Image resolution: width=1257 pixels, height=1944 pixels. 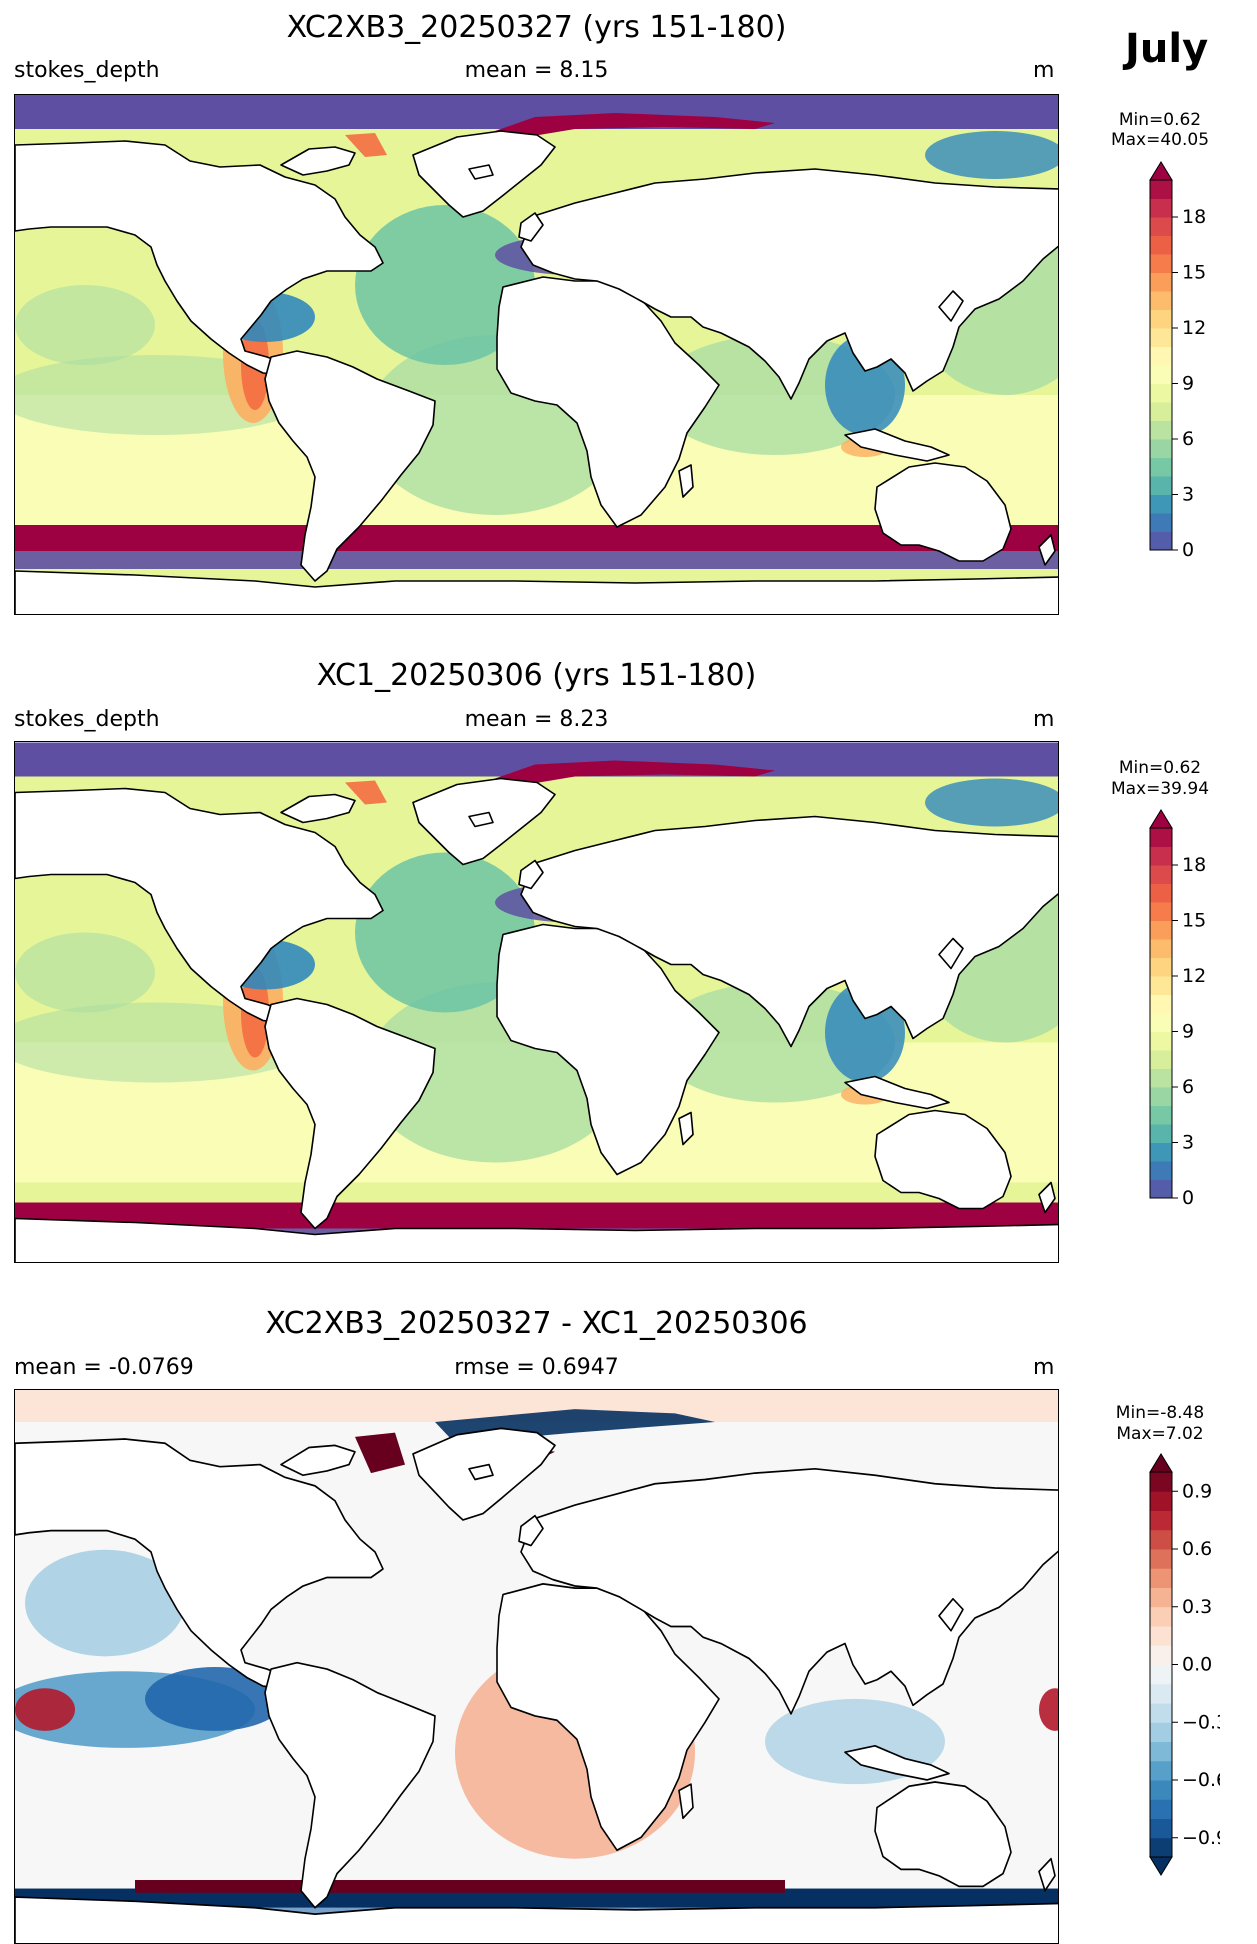 I want to click on colorbar-outline, so click(x=1161, y=365).